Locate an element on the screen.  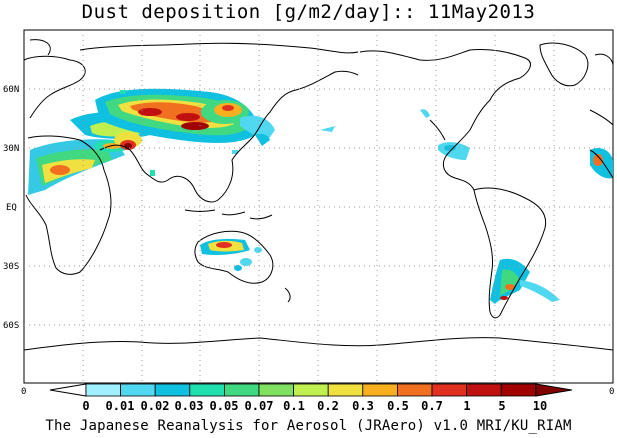
colorbar-arrow-high is located at coordinates (553, 390).